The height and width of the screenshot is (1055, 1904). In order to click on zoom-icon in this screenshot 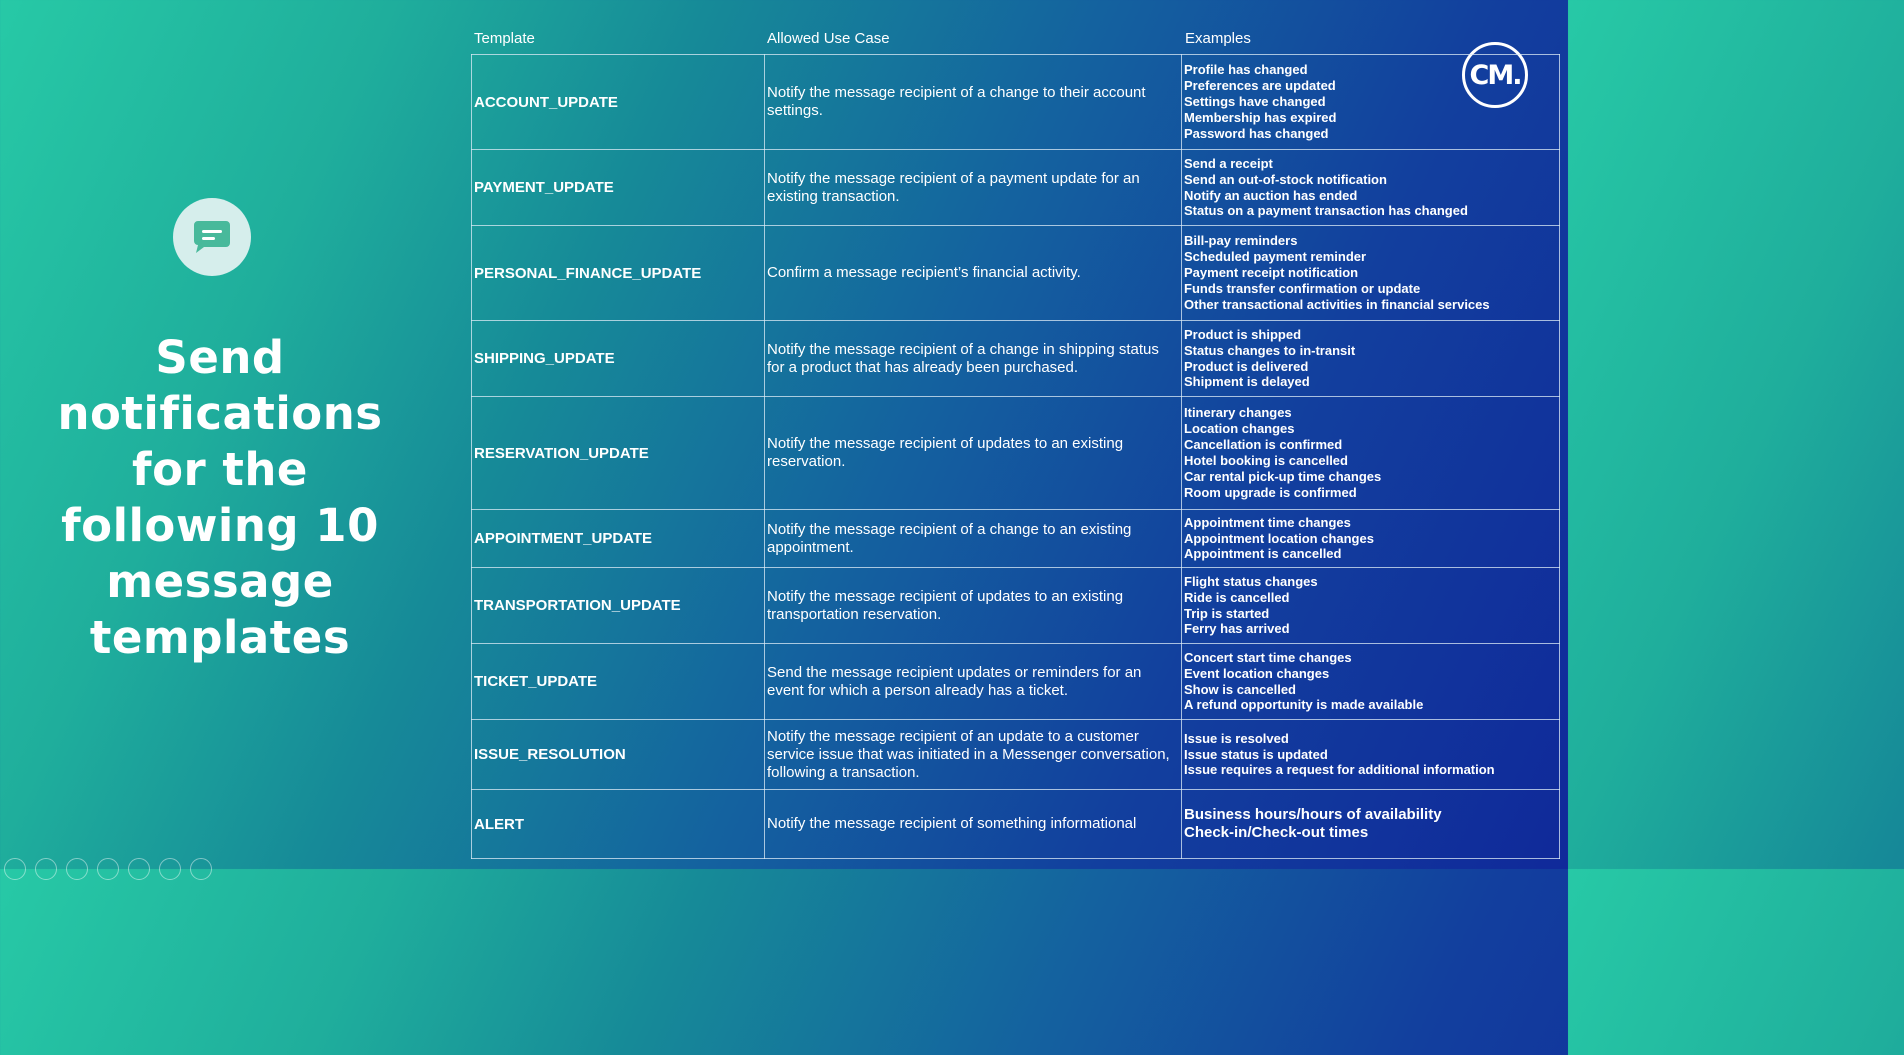, I will do `click(139, 869)`.